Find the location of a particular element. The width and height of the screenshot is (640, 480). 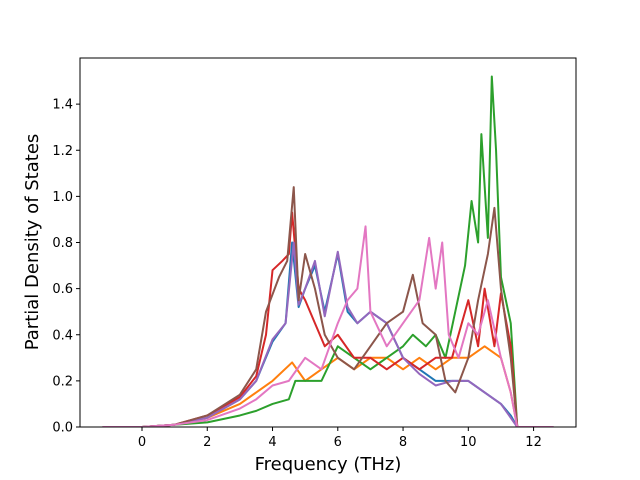

y-tick-label: 0.4 is located at coordinates (62, 335).